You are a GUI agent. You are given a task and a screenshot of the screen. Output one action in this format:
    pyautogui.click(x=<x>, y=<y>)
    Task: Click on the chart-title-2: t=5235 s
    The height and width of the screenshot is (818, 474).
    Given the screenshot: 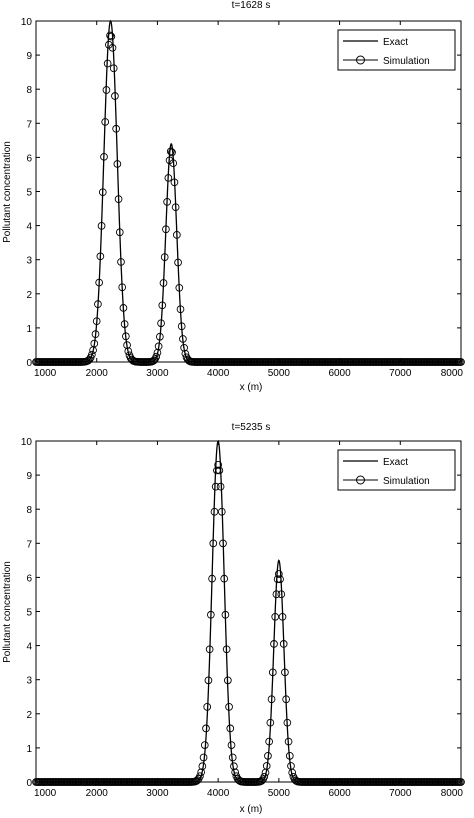 What is the action you would take?
    pyautogui.click(x=251, y=427)
    